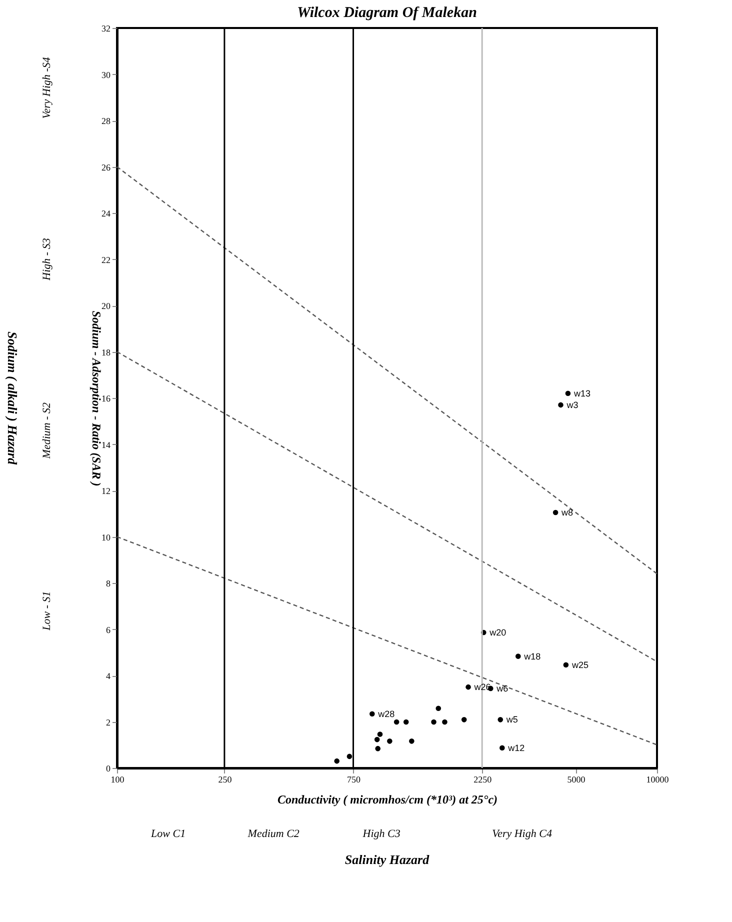  What do you see at coordinates (47, 431) in the screenshot?
I see `text: Medium - S2` at bounding box center [47, 431].